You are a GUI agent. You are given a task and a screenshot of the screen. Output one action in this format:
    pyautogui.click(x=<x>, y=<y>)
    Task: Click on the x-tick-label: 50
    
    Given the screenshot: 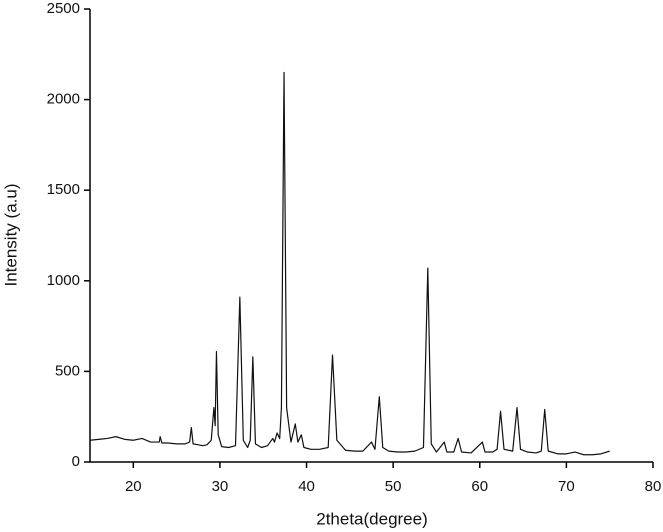 What is the action you would take?
    pyautogui.click(x=393, y=486)
    